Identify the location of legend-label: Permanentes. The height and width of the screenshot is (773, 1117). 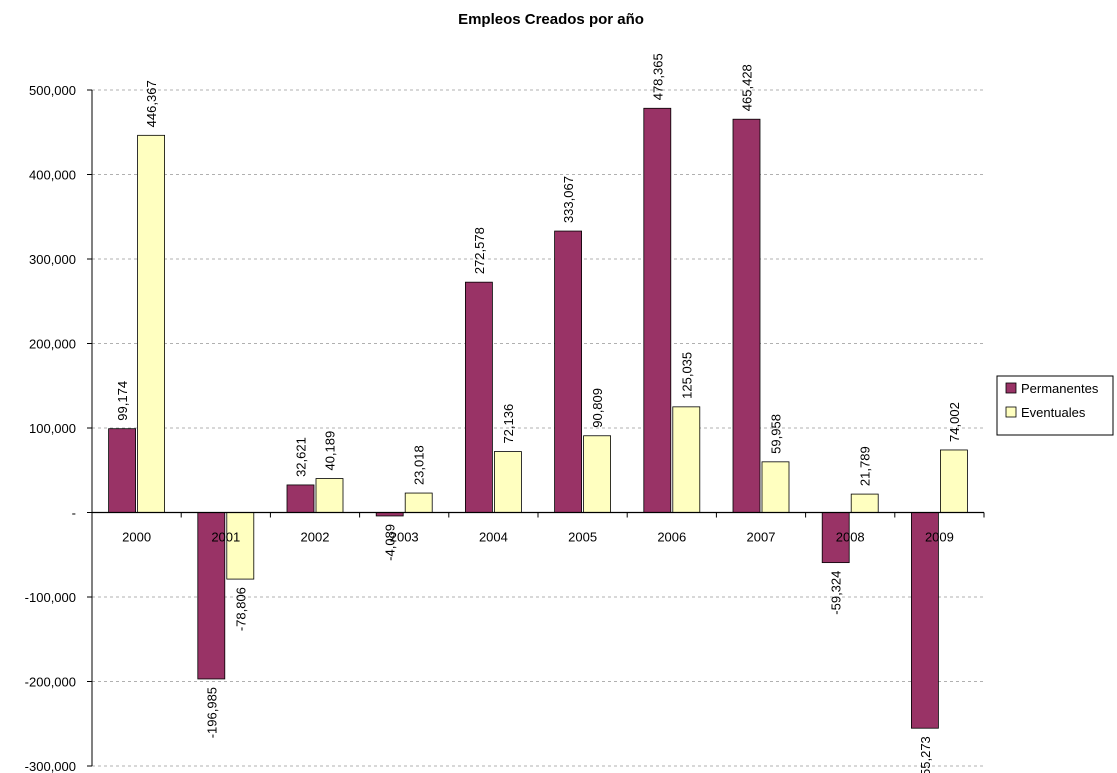
(1060, 388).